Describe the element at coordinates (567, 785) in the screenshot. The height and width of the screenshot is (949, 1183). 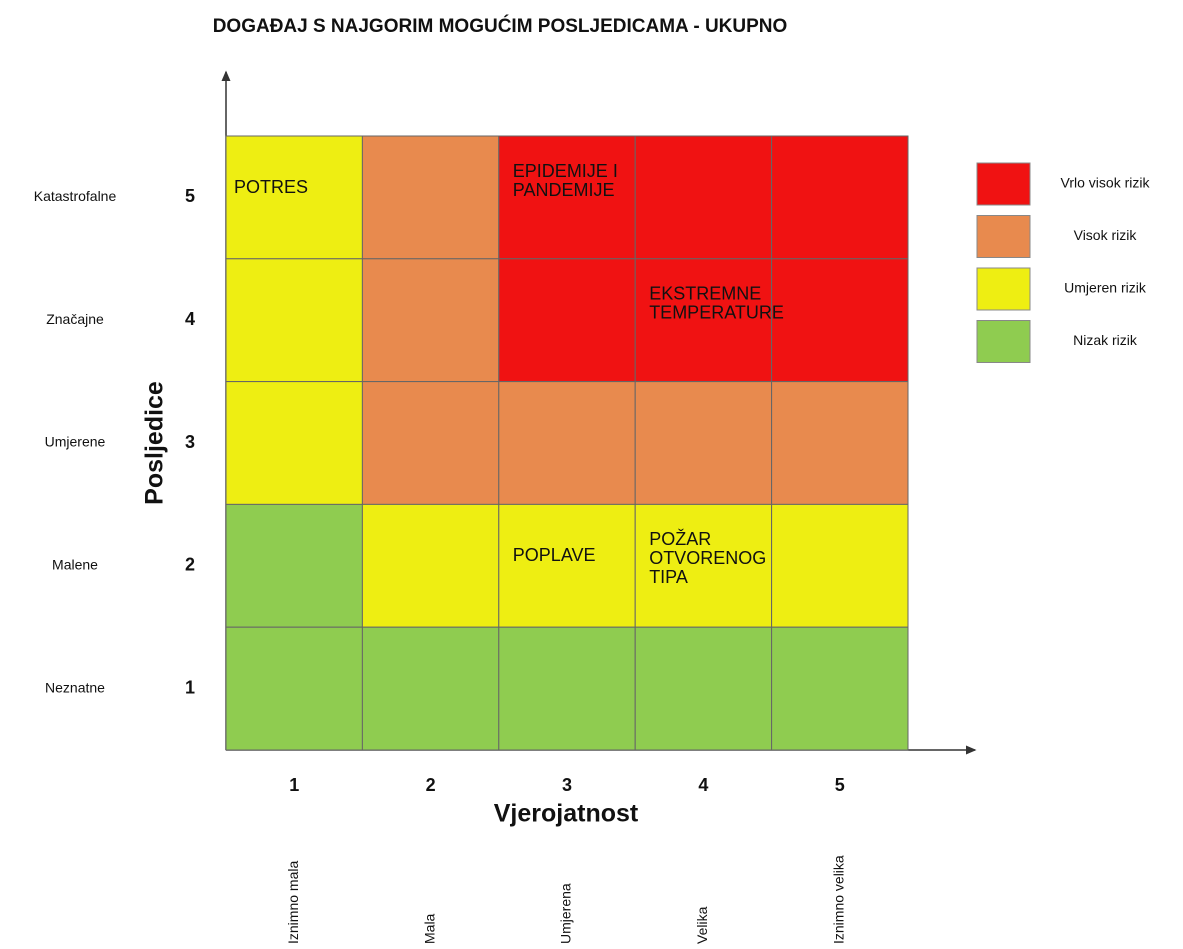
I see `column-level: 3` at that location.